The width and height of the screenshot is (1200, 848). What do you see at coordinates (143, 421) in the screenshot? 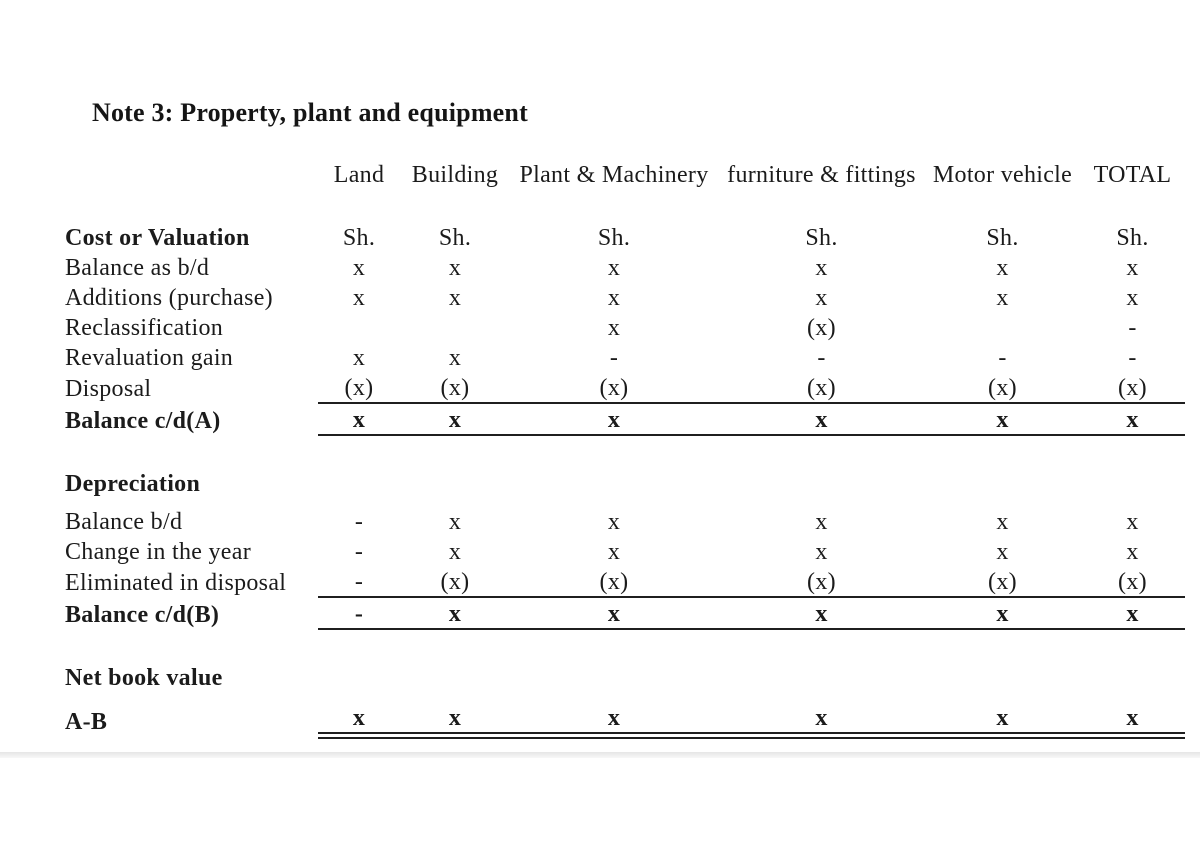
I see `row-label: Balance c/d(A)` at bounding box center [143, 421].